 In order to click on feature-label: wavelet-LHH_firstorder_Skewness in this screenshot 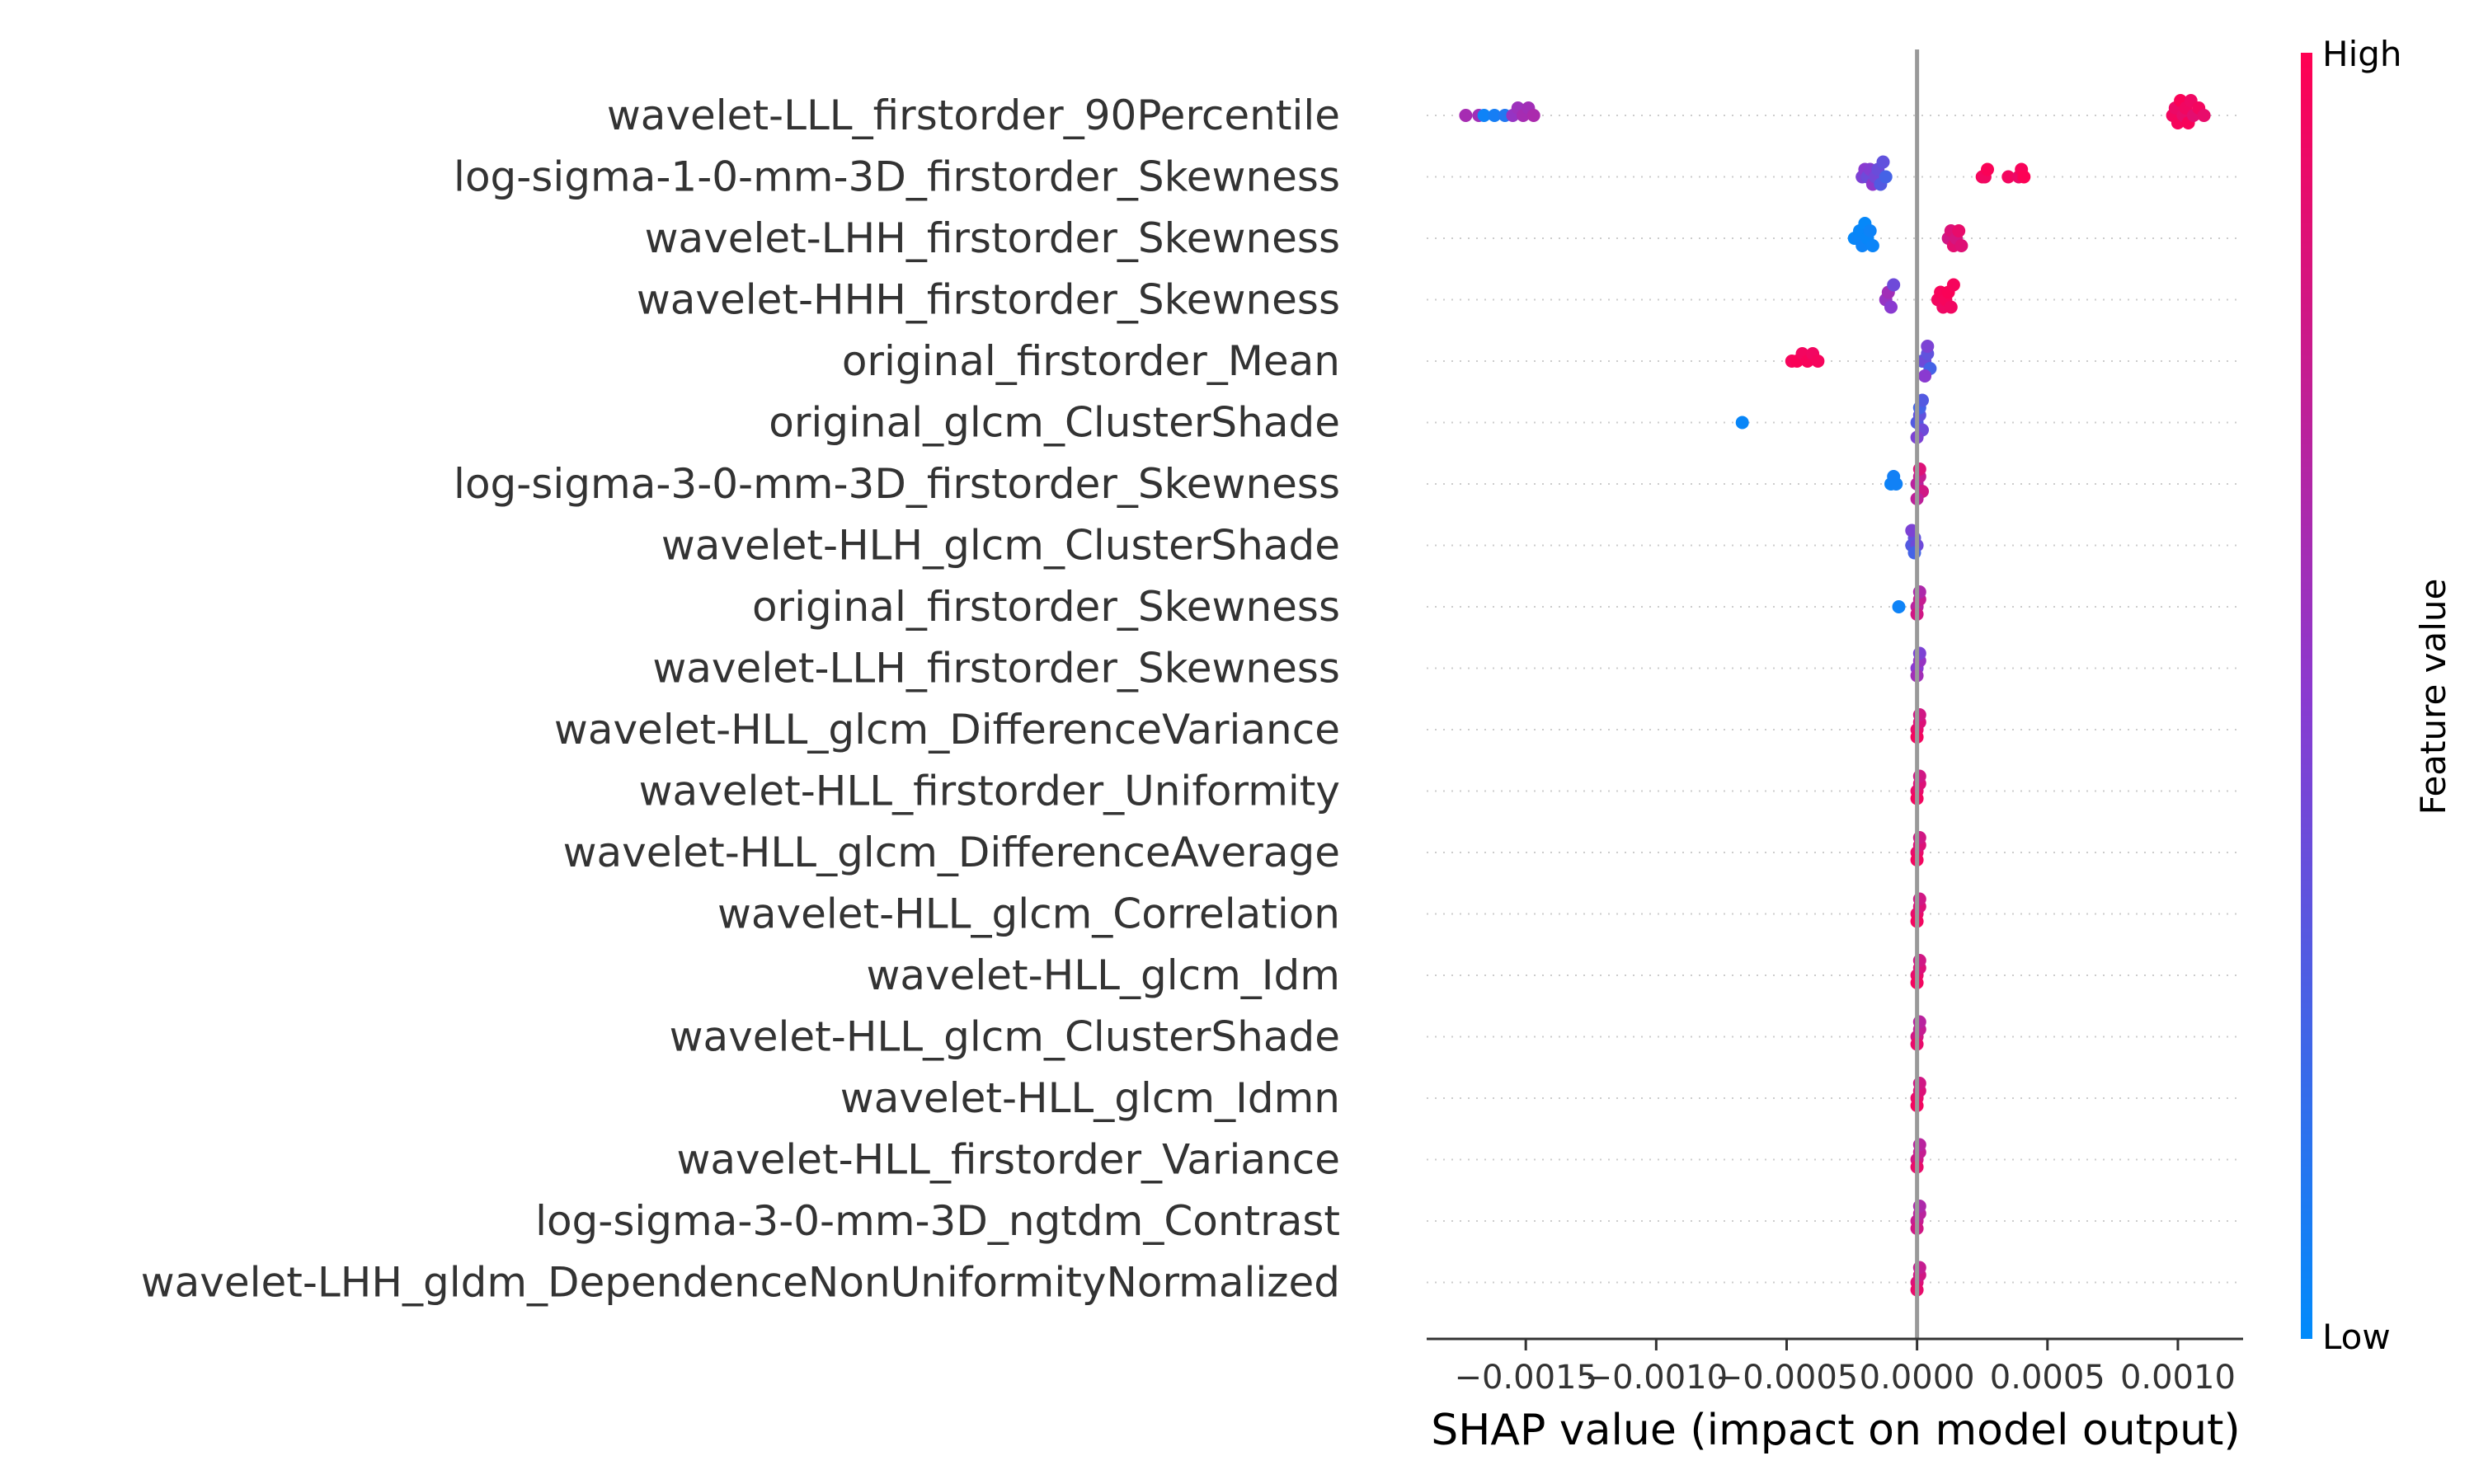, I will do `click(992, 238)`.